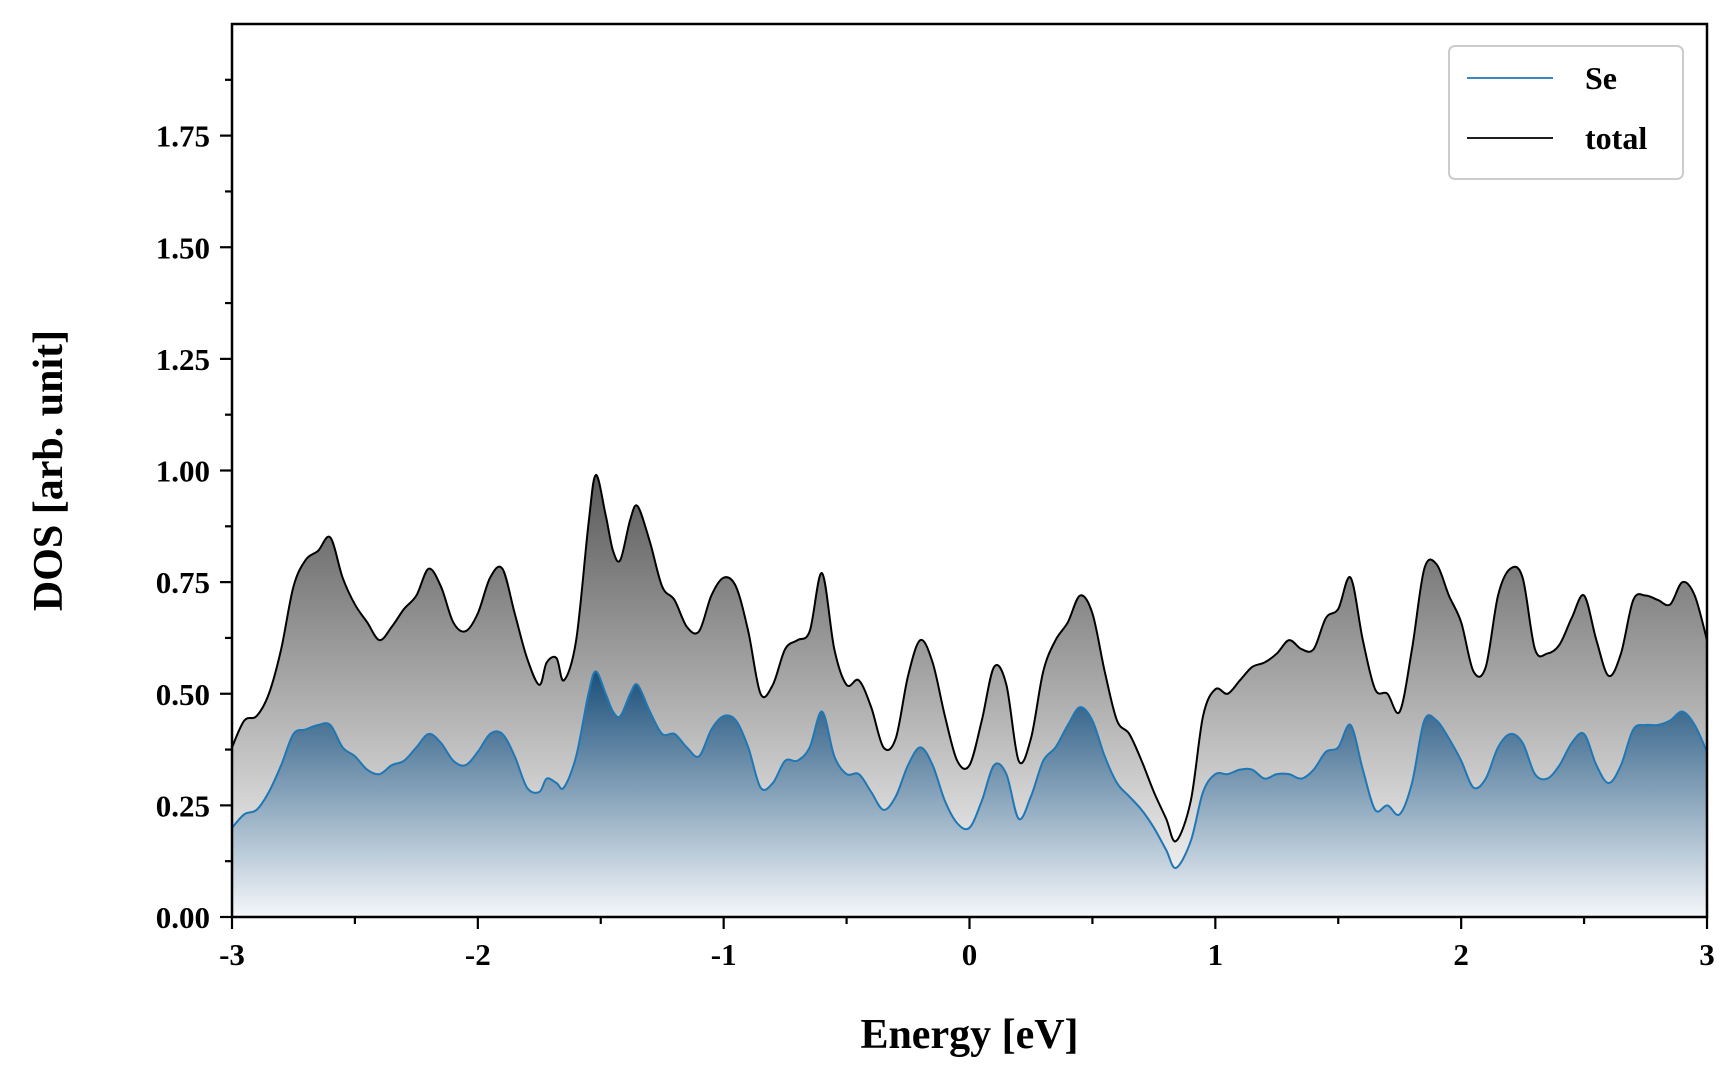  Describe the element at coordinates (724, 954) in the screenshot. I see `x-tick-label: -1` at that location.